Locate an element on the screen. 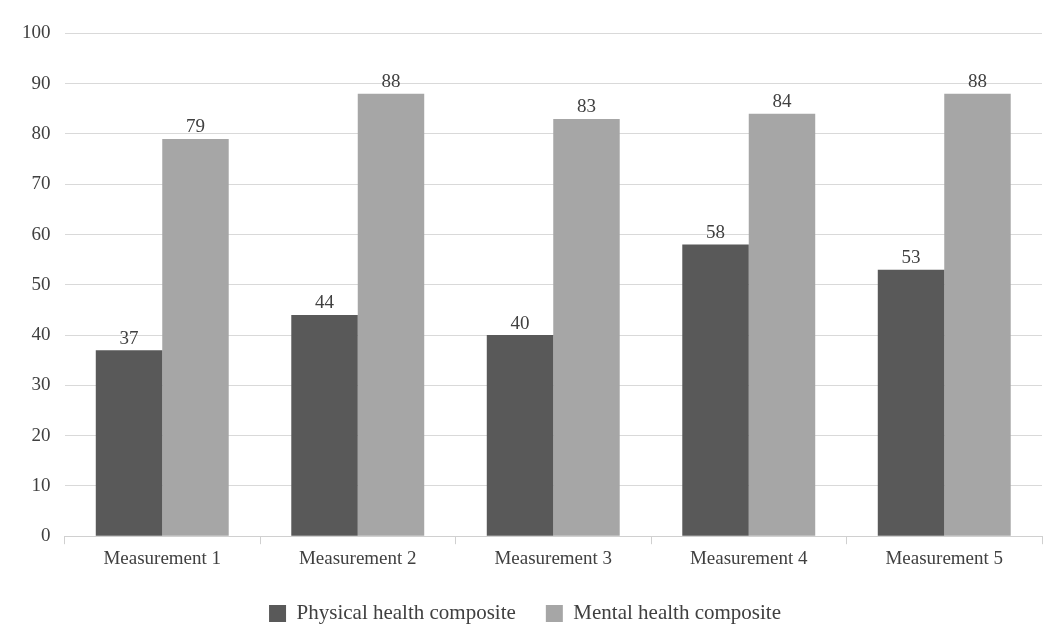 The height and width of the screenshot is (642, 1060). y-tick-label: 70 is located at coordinates (41, 183).